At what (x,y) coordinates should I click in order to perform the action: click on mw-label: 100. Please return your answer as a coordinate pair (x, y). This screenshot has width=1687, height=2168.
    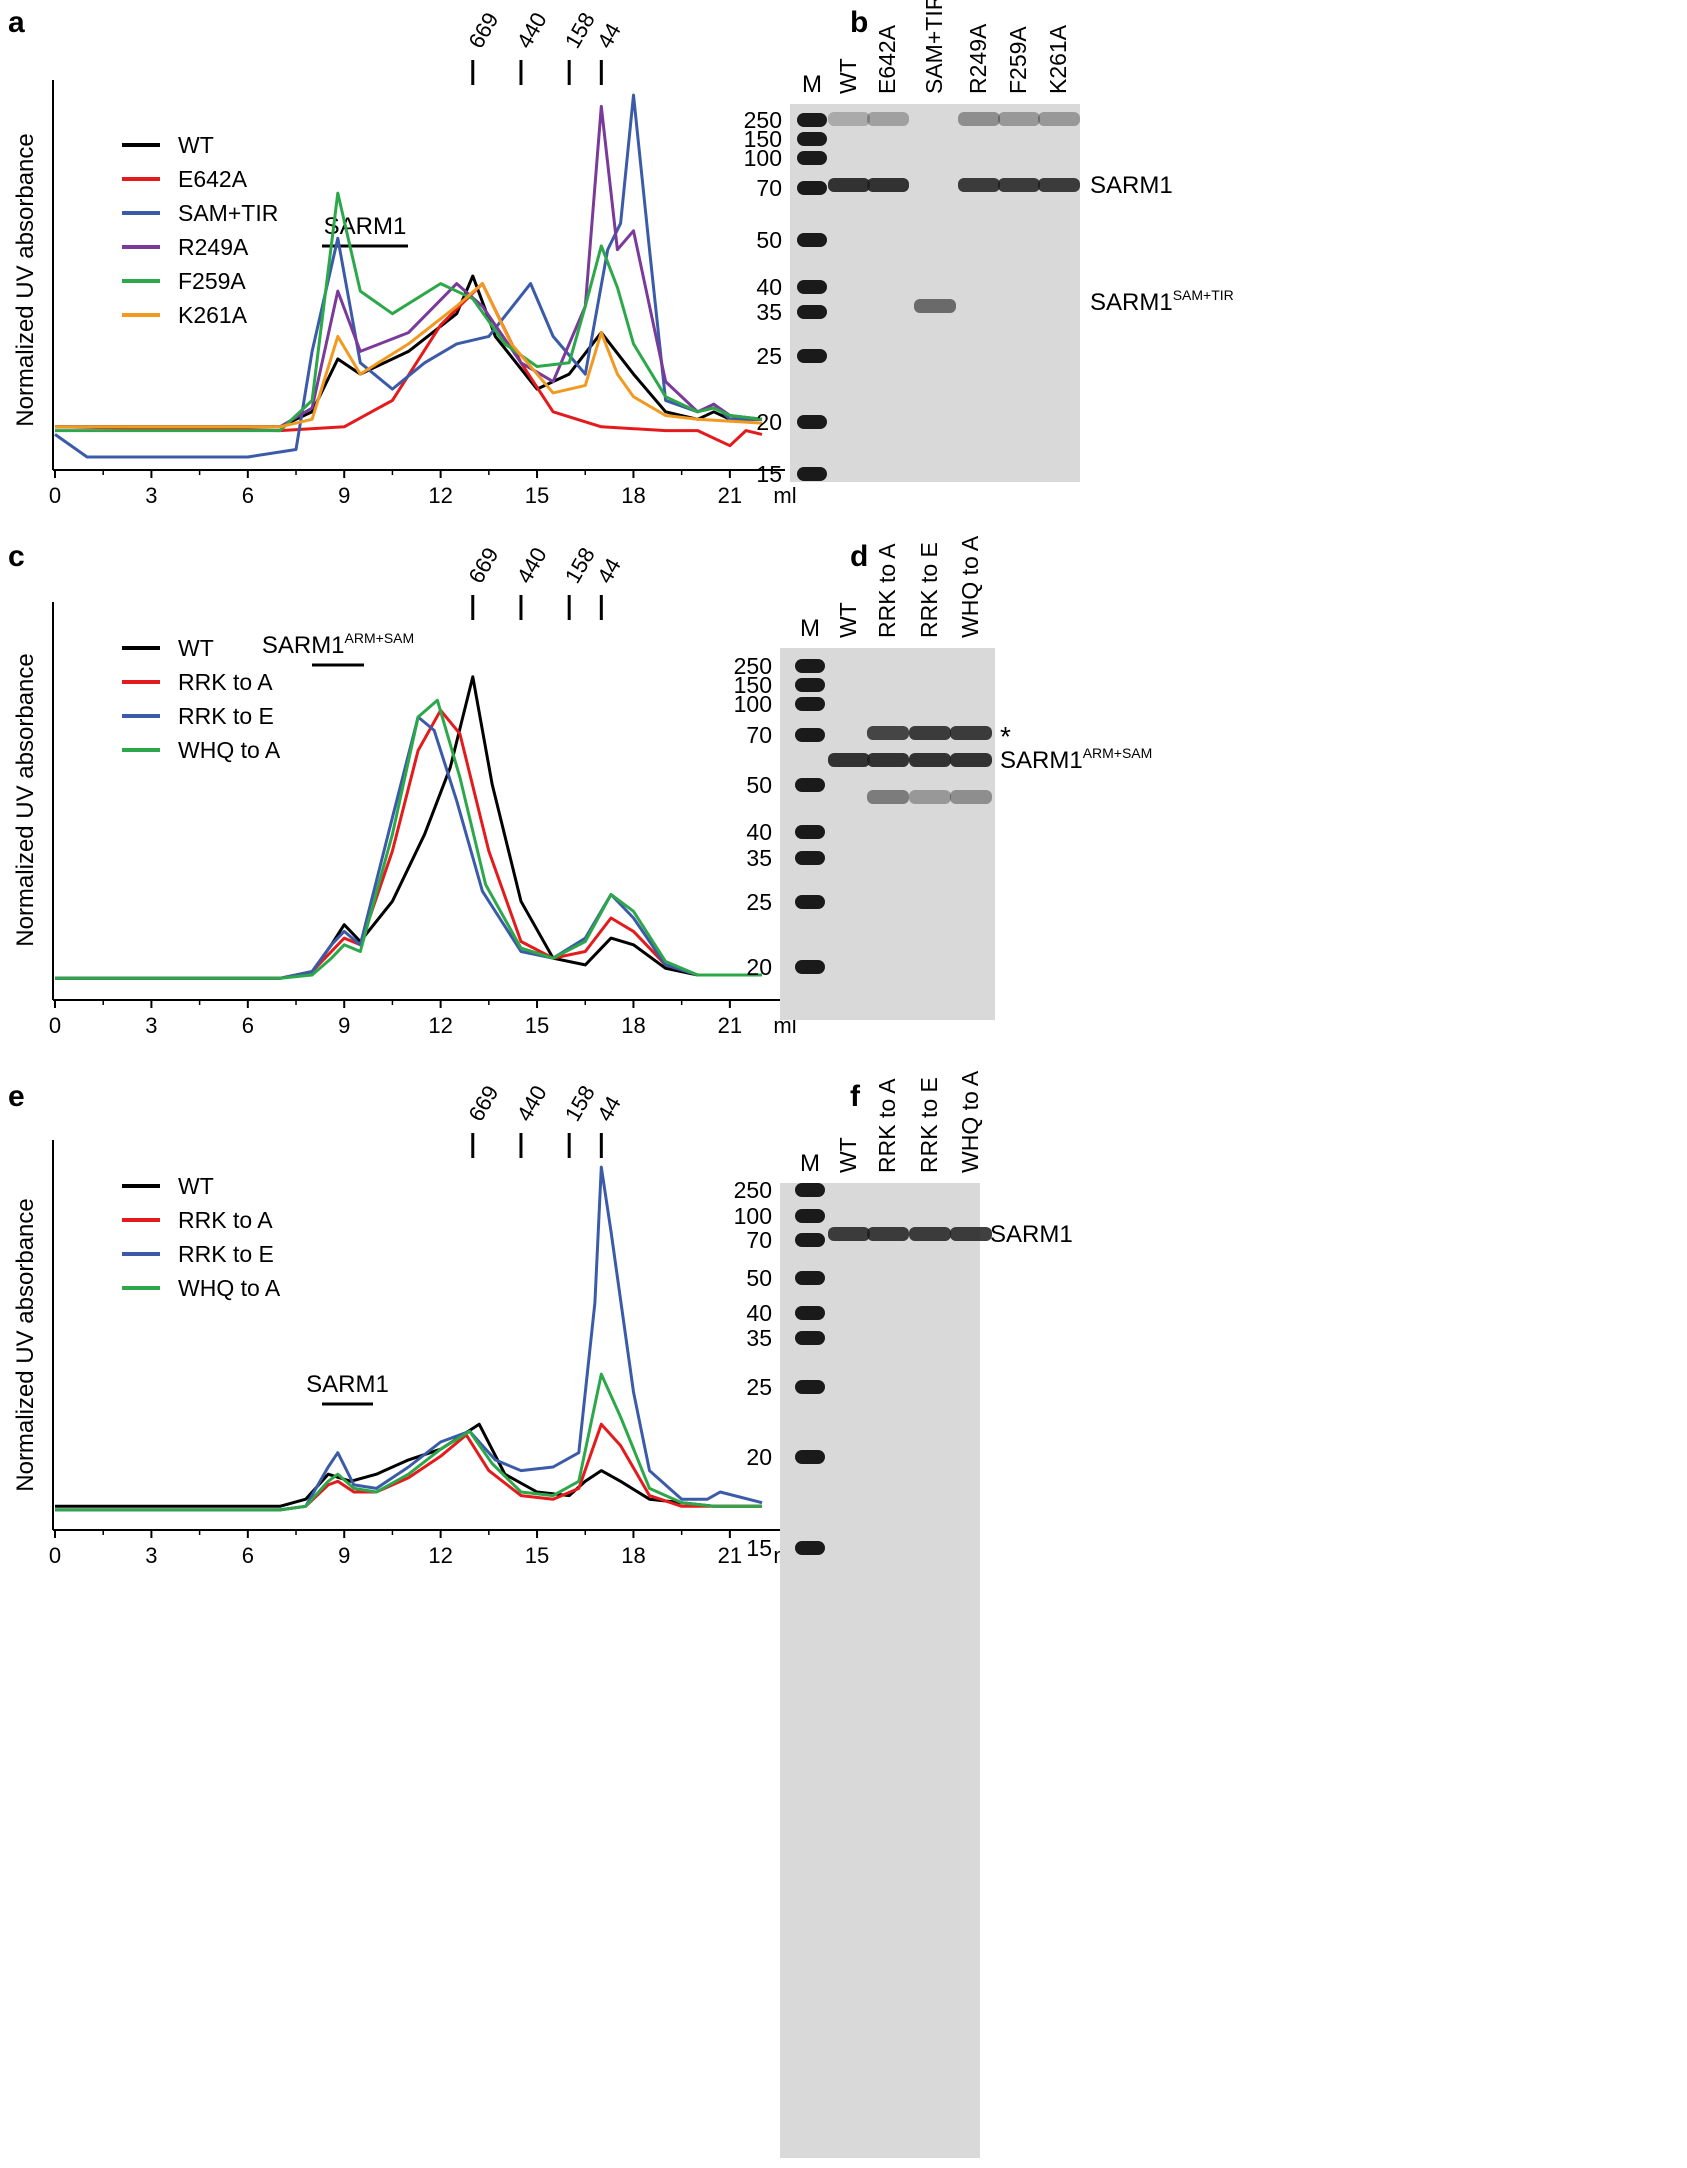
    Looking at the image, I should click on (753, 1216).